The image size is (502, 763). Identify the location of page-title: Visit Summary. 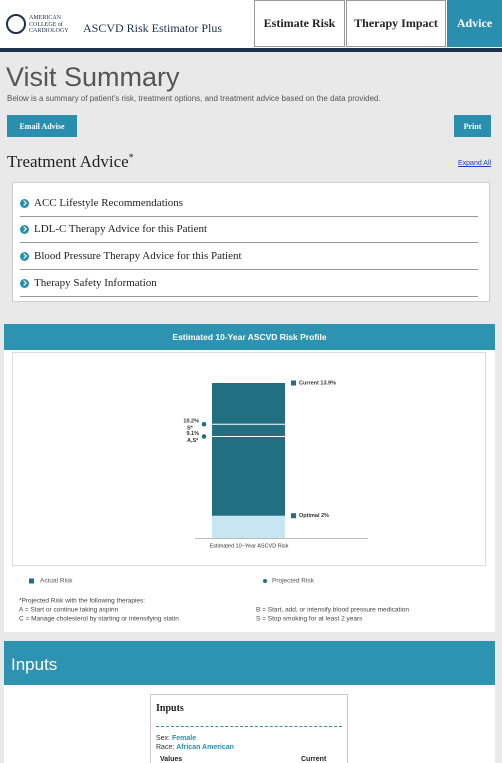
(93, 77).